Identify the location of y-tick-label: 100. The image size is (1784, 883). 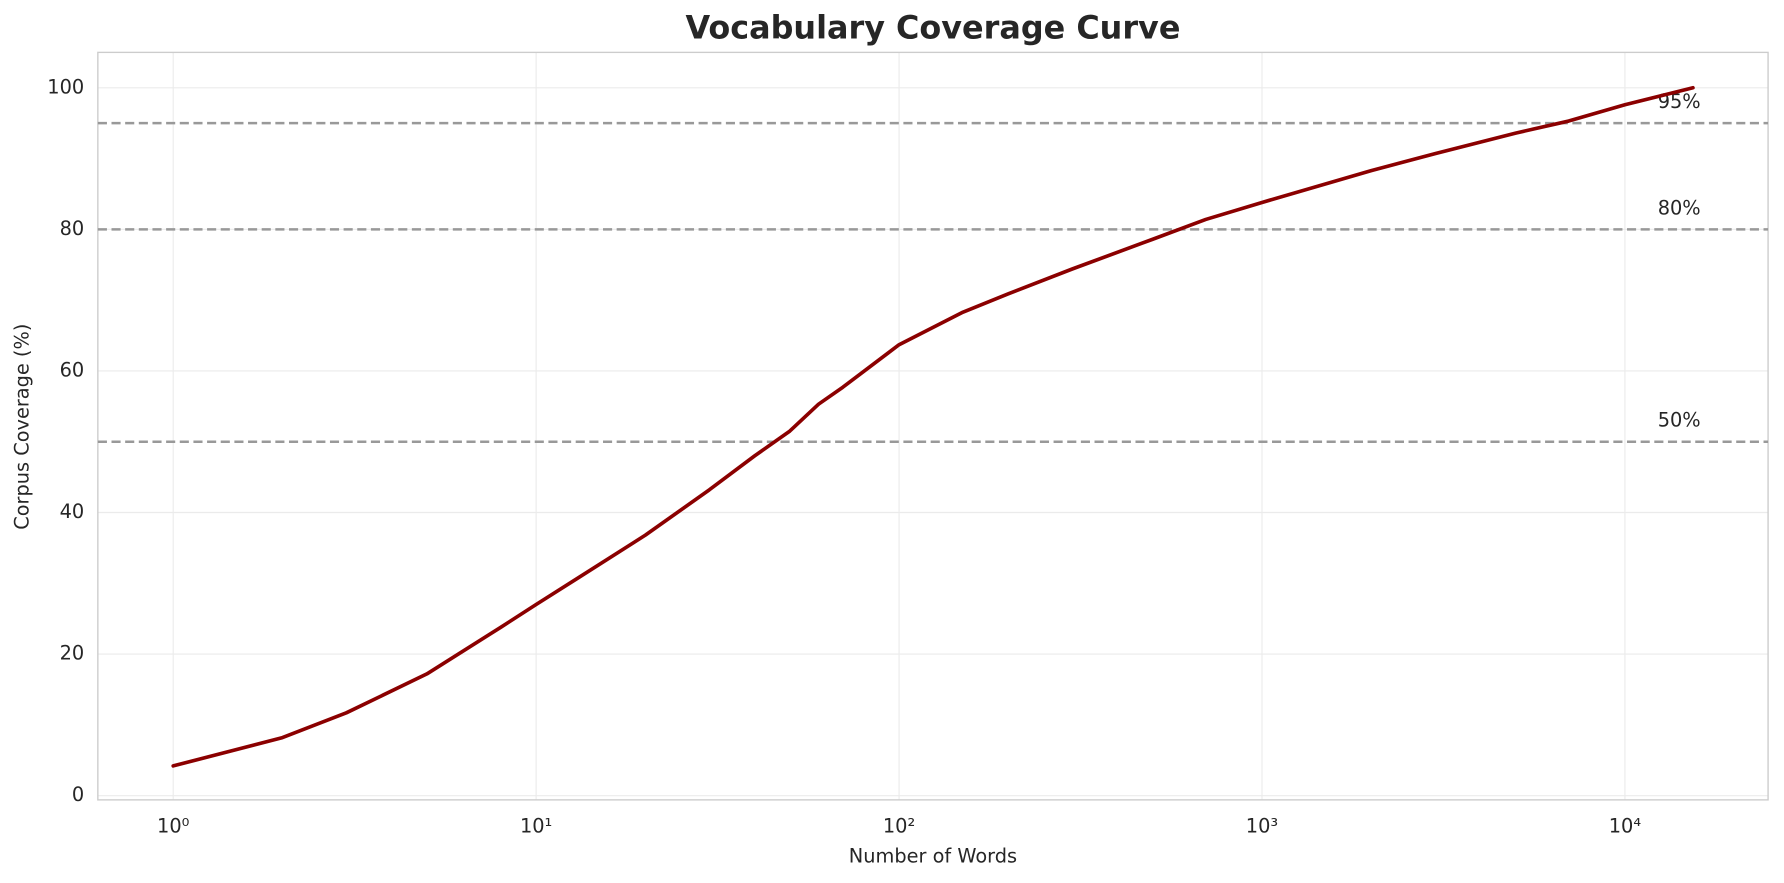
(65, 86).